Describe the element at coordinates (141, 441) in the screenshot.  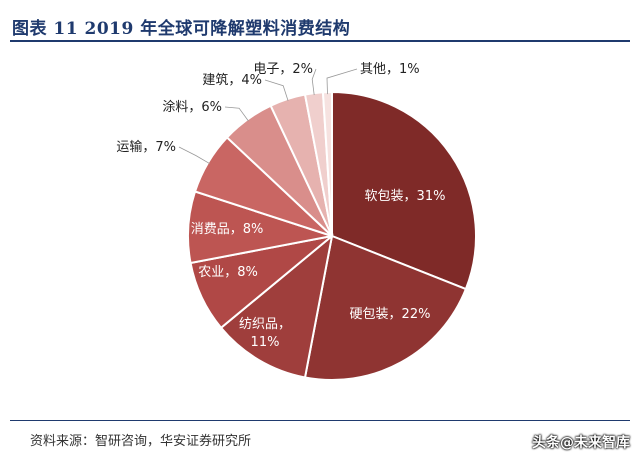
I see `source-note: 资料来源：智研咨询，华安证券研究所` at that location.